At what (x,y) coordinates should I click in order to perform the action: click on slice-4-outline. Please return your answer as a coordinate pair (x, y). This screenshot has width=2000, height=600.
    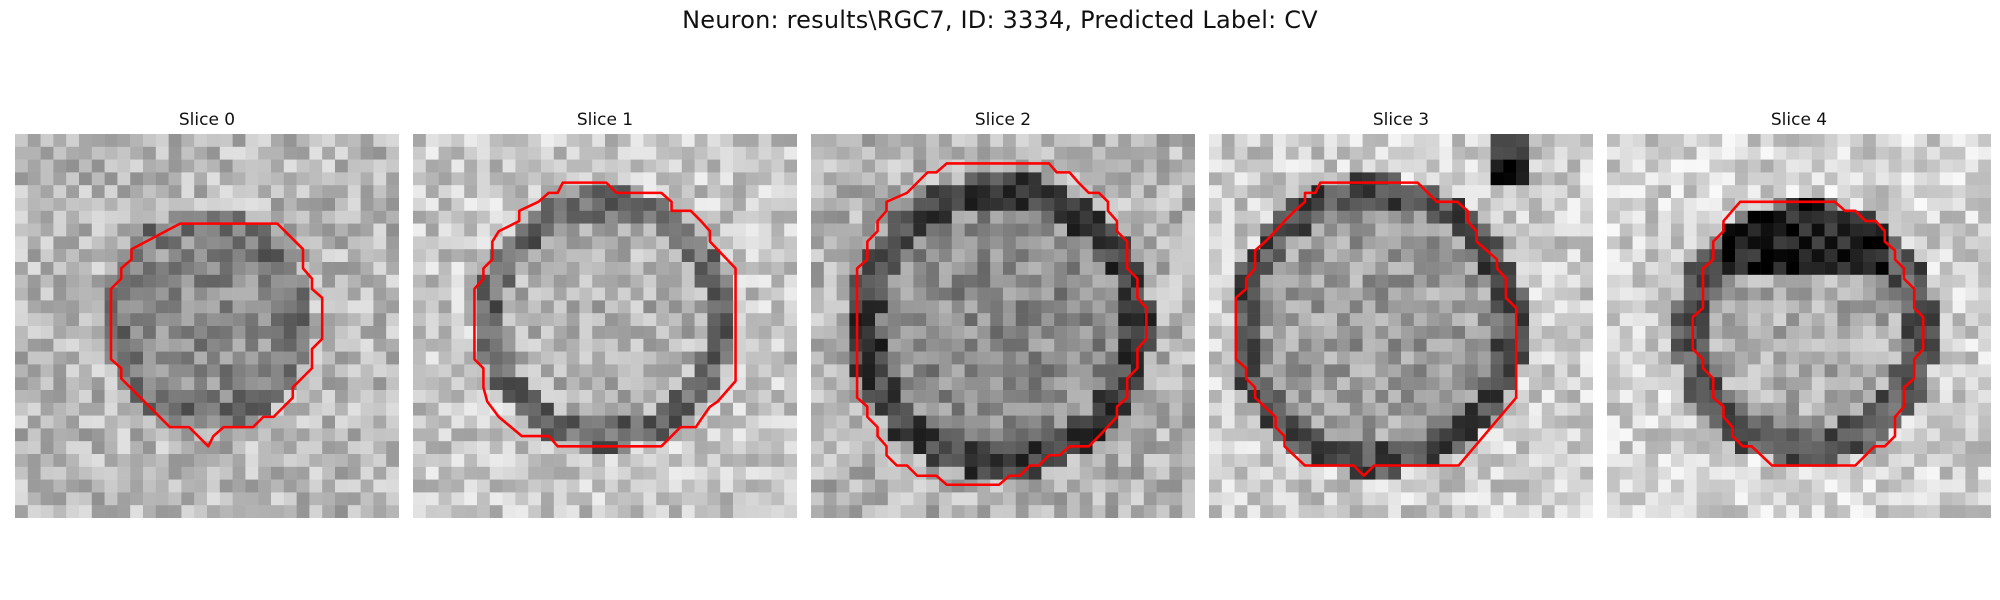
    Looking at the image, I should click on (1808, 333).